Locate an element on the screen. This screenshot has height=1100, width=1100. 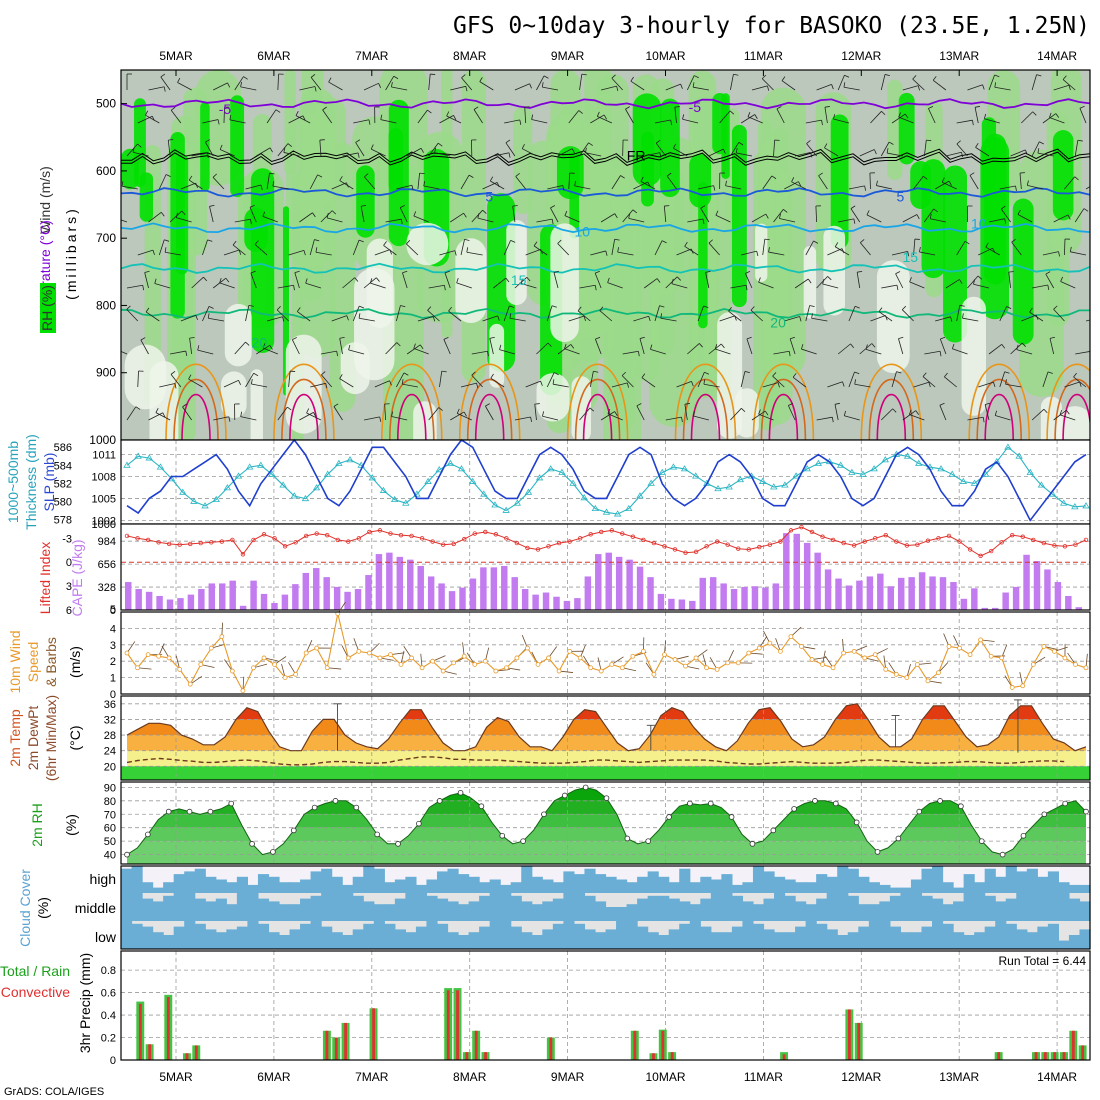
pressure-tick-label: 1000 is located at coordinates (104, 525).